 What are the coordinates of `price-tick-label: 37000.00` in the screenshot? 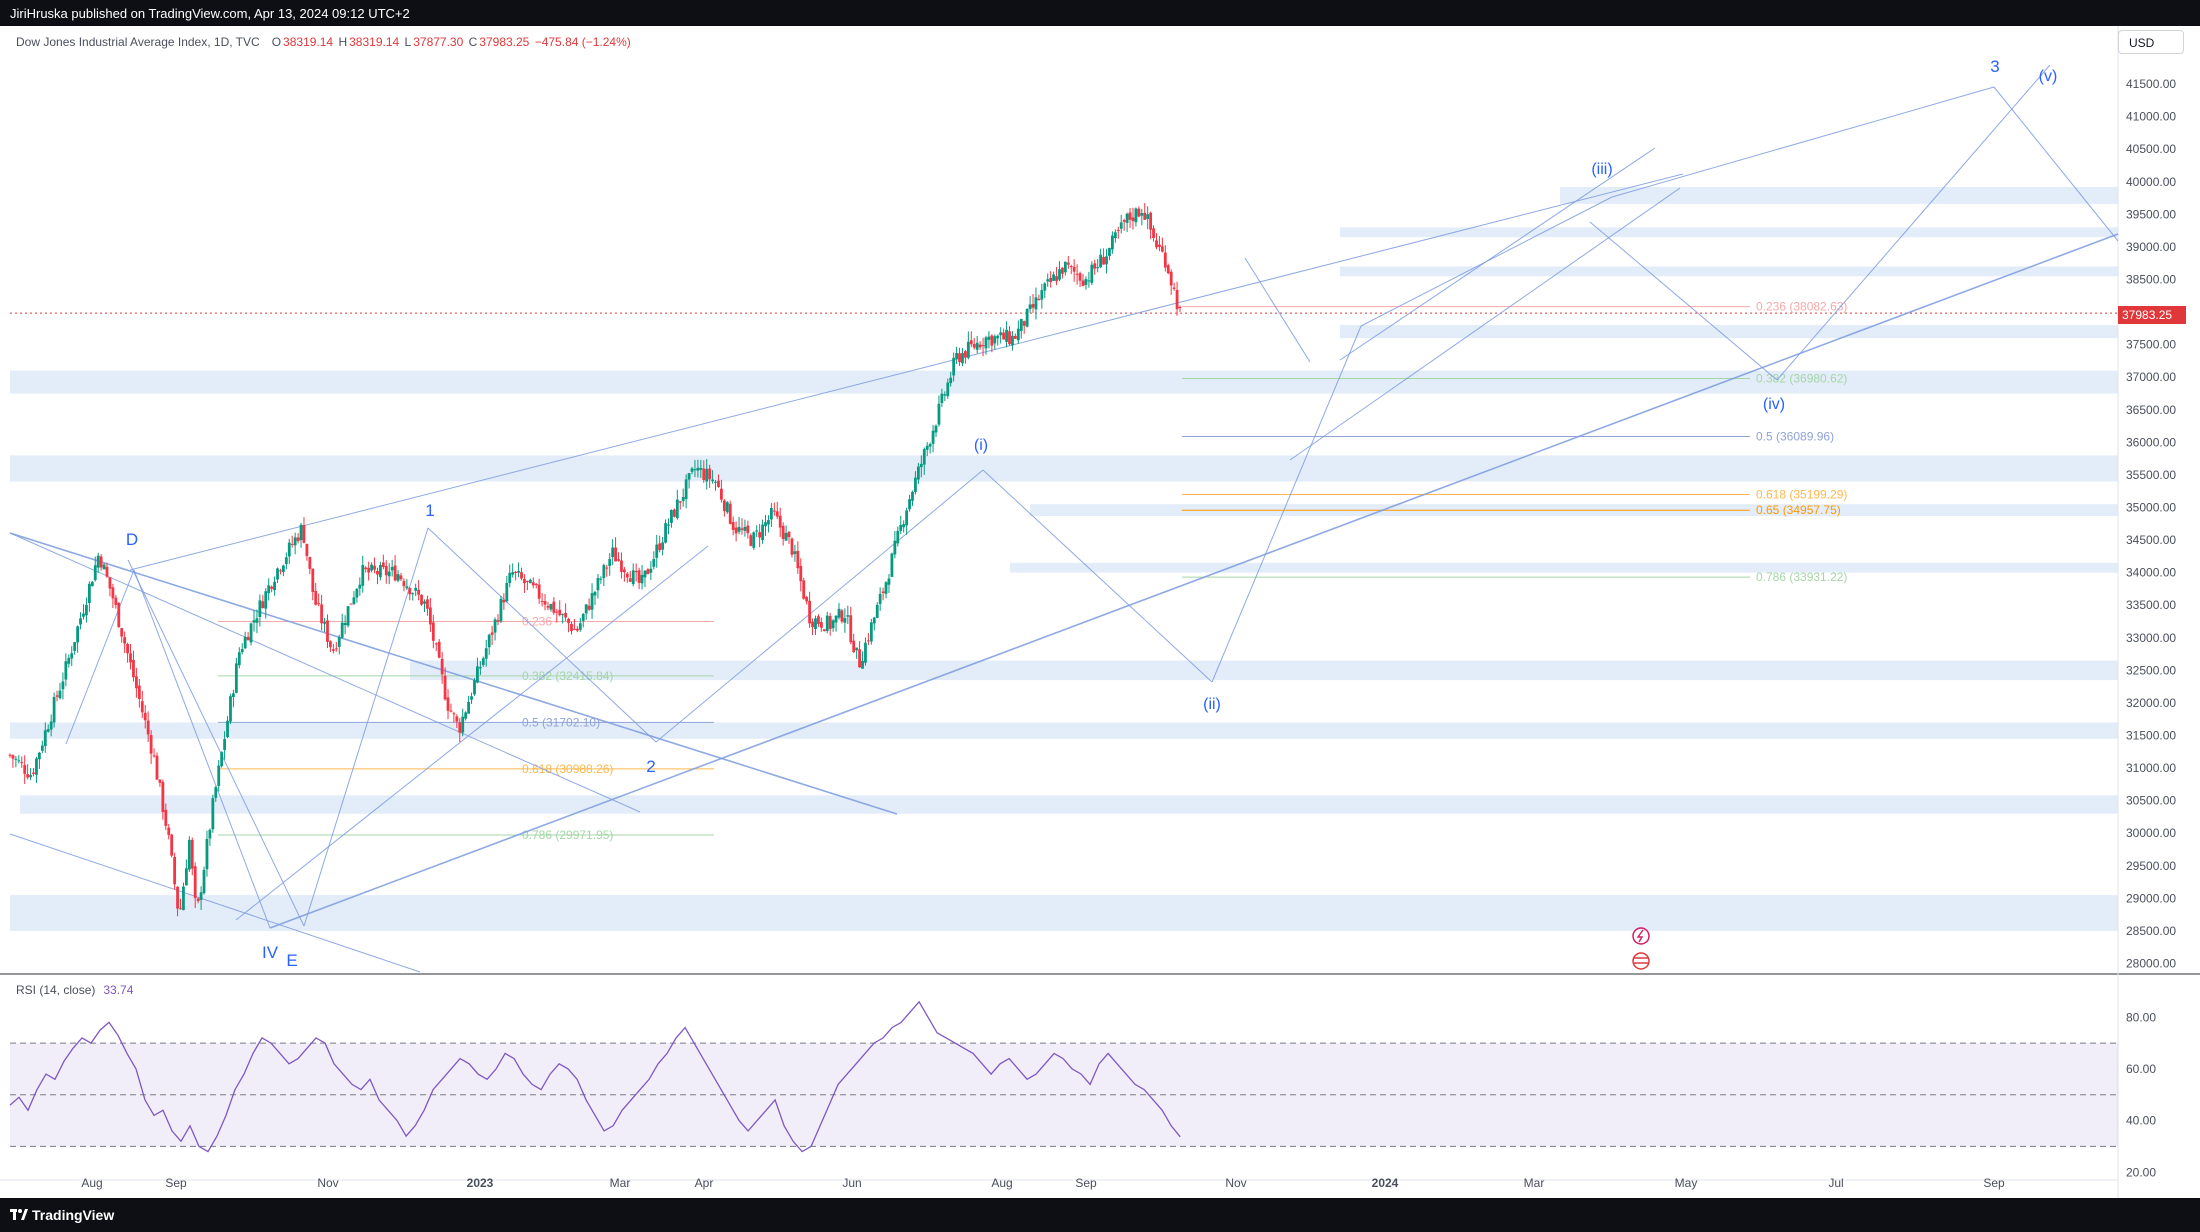 It's located at (2151, 377).